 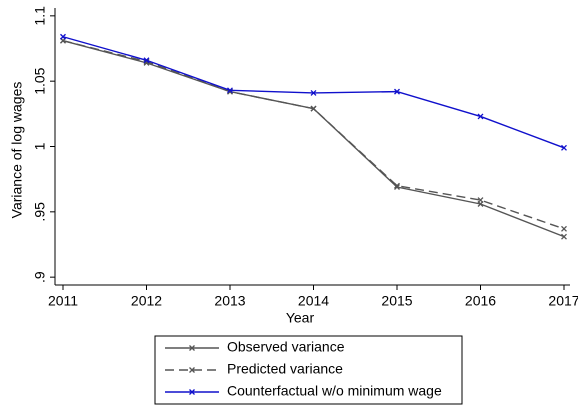 I want to click on x-tick-label: 2014, so click(x=313, y=301).